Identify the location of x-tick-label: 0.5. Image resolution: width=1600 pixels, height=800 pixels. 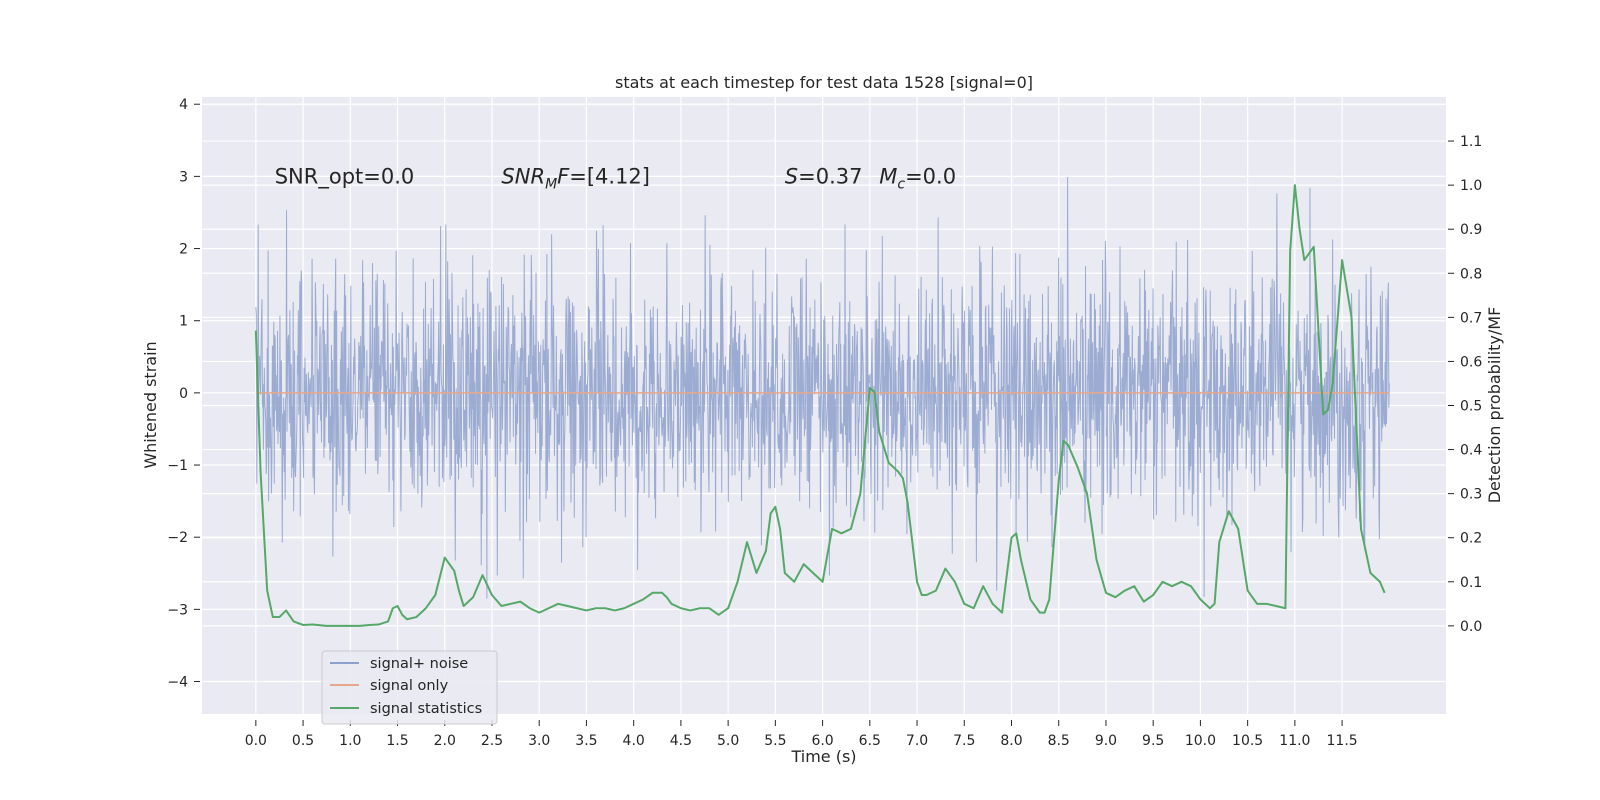
(303, 741).